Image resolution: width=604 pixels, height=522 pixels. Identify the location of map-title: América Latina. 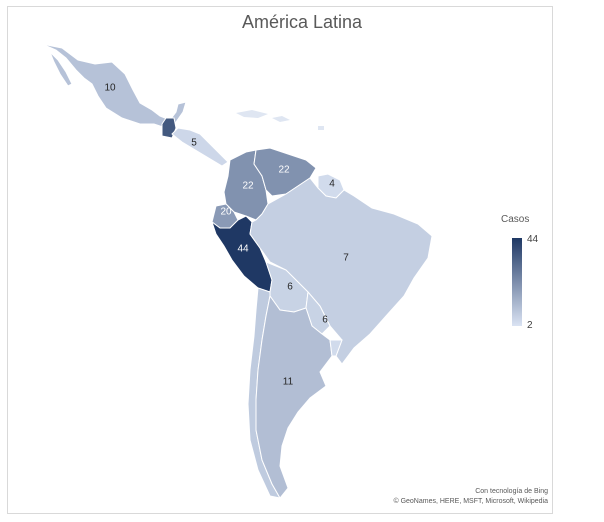
(302, 22).